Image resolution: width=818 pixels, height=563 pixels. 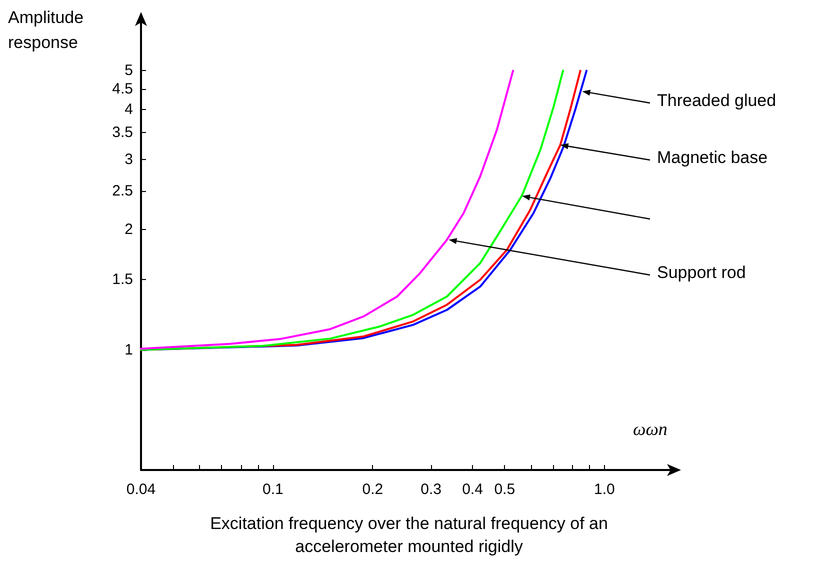 What do you see at coordinates (431, 489) in the screenshot?
I see `x-tick-label: 0.3` at bounding box center [431, 489].